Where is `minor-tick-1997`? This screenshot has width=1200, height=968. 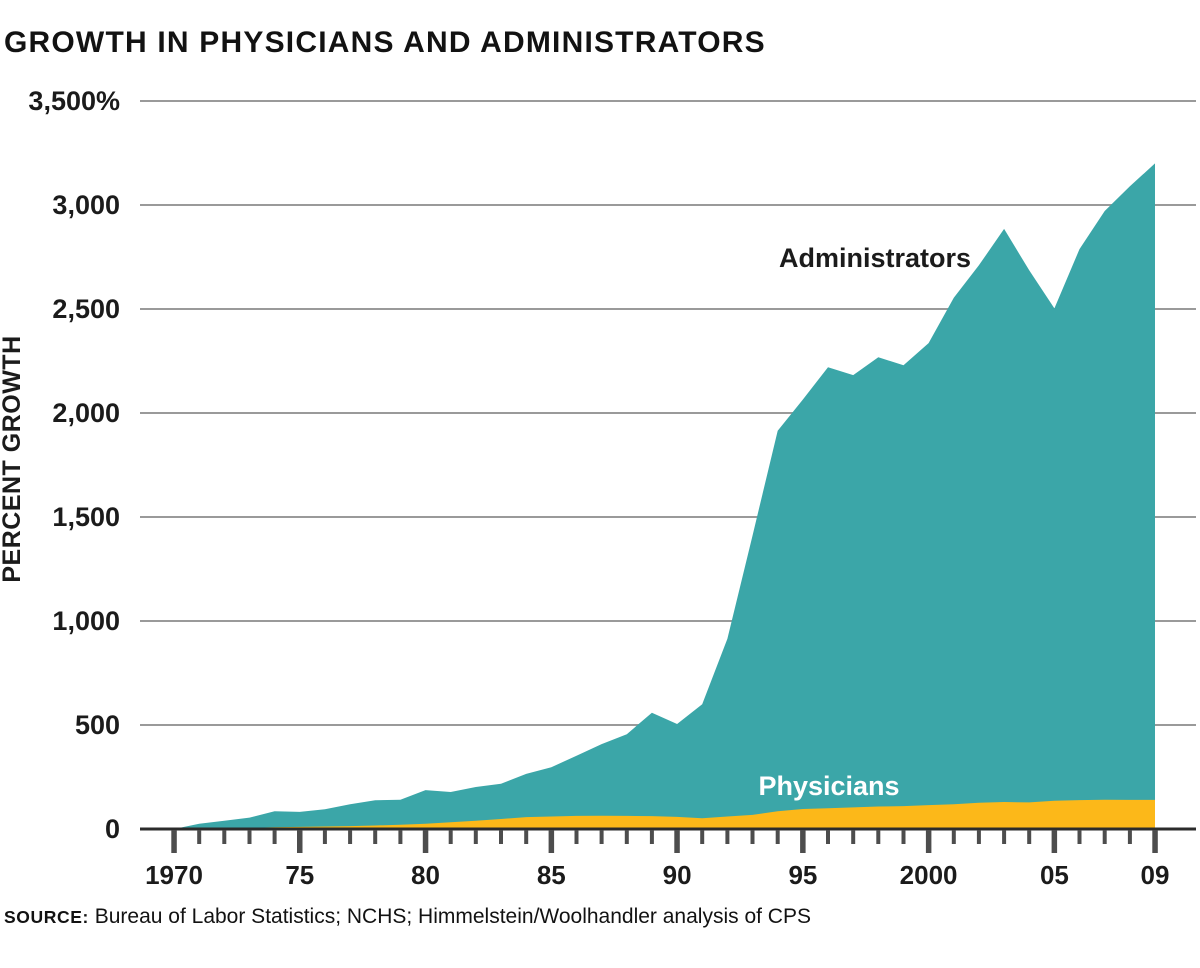
minor-tick-1997 is located at coordinates (853, 837).